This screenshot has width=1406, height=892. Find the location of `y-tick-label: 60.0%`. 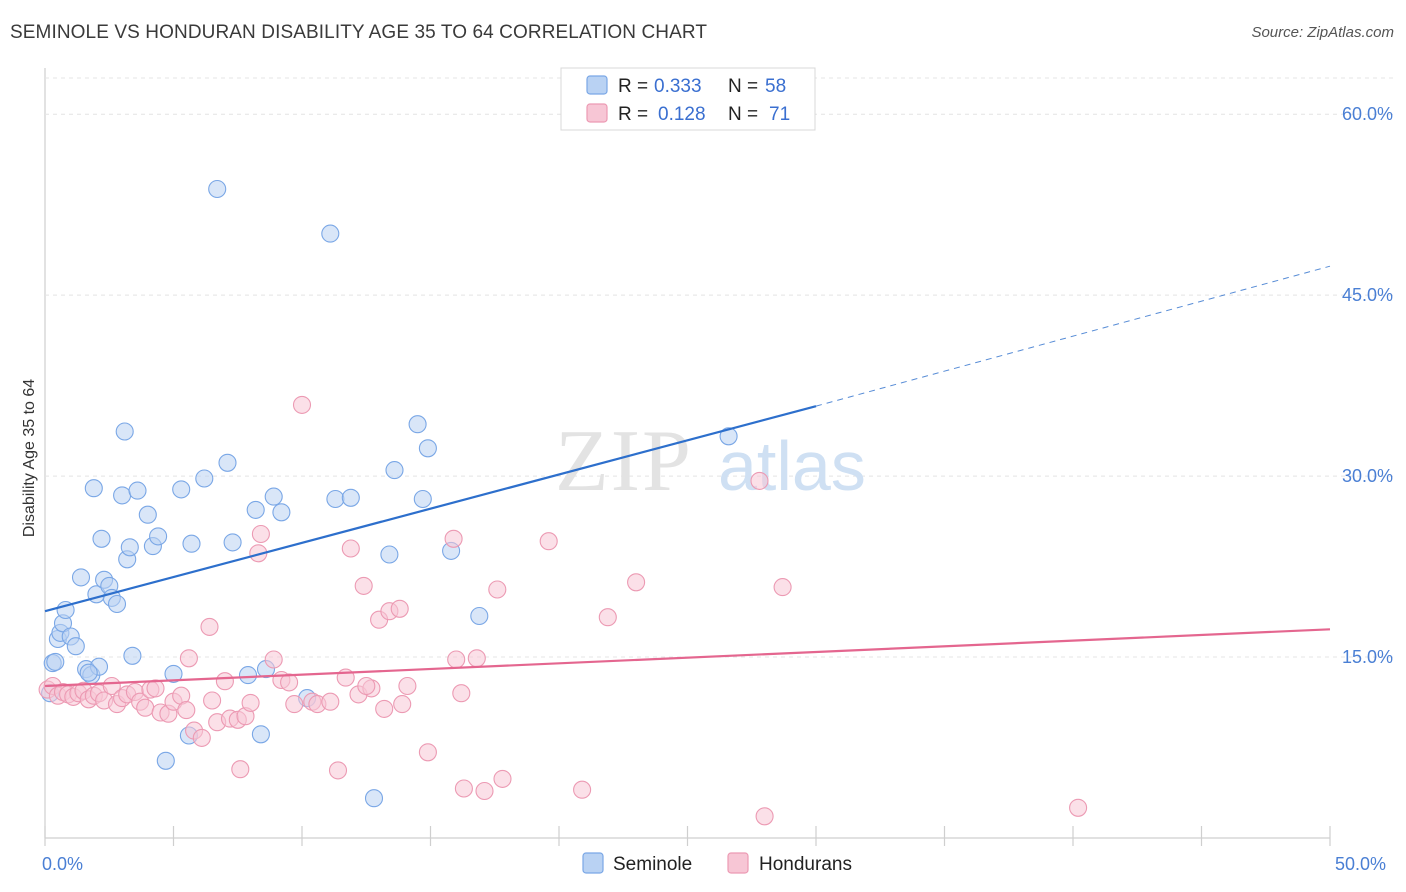

y-tick-label: 60.0% is located at coordinates (1367, 114).